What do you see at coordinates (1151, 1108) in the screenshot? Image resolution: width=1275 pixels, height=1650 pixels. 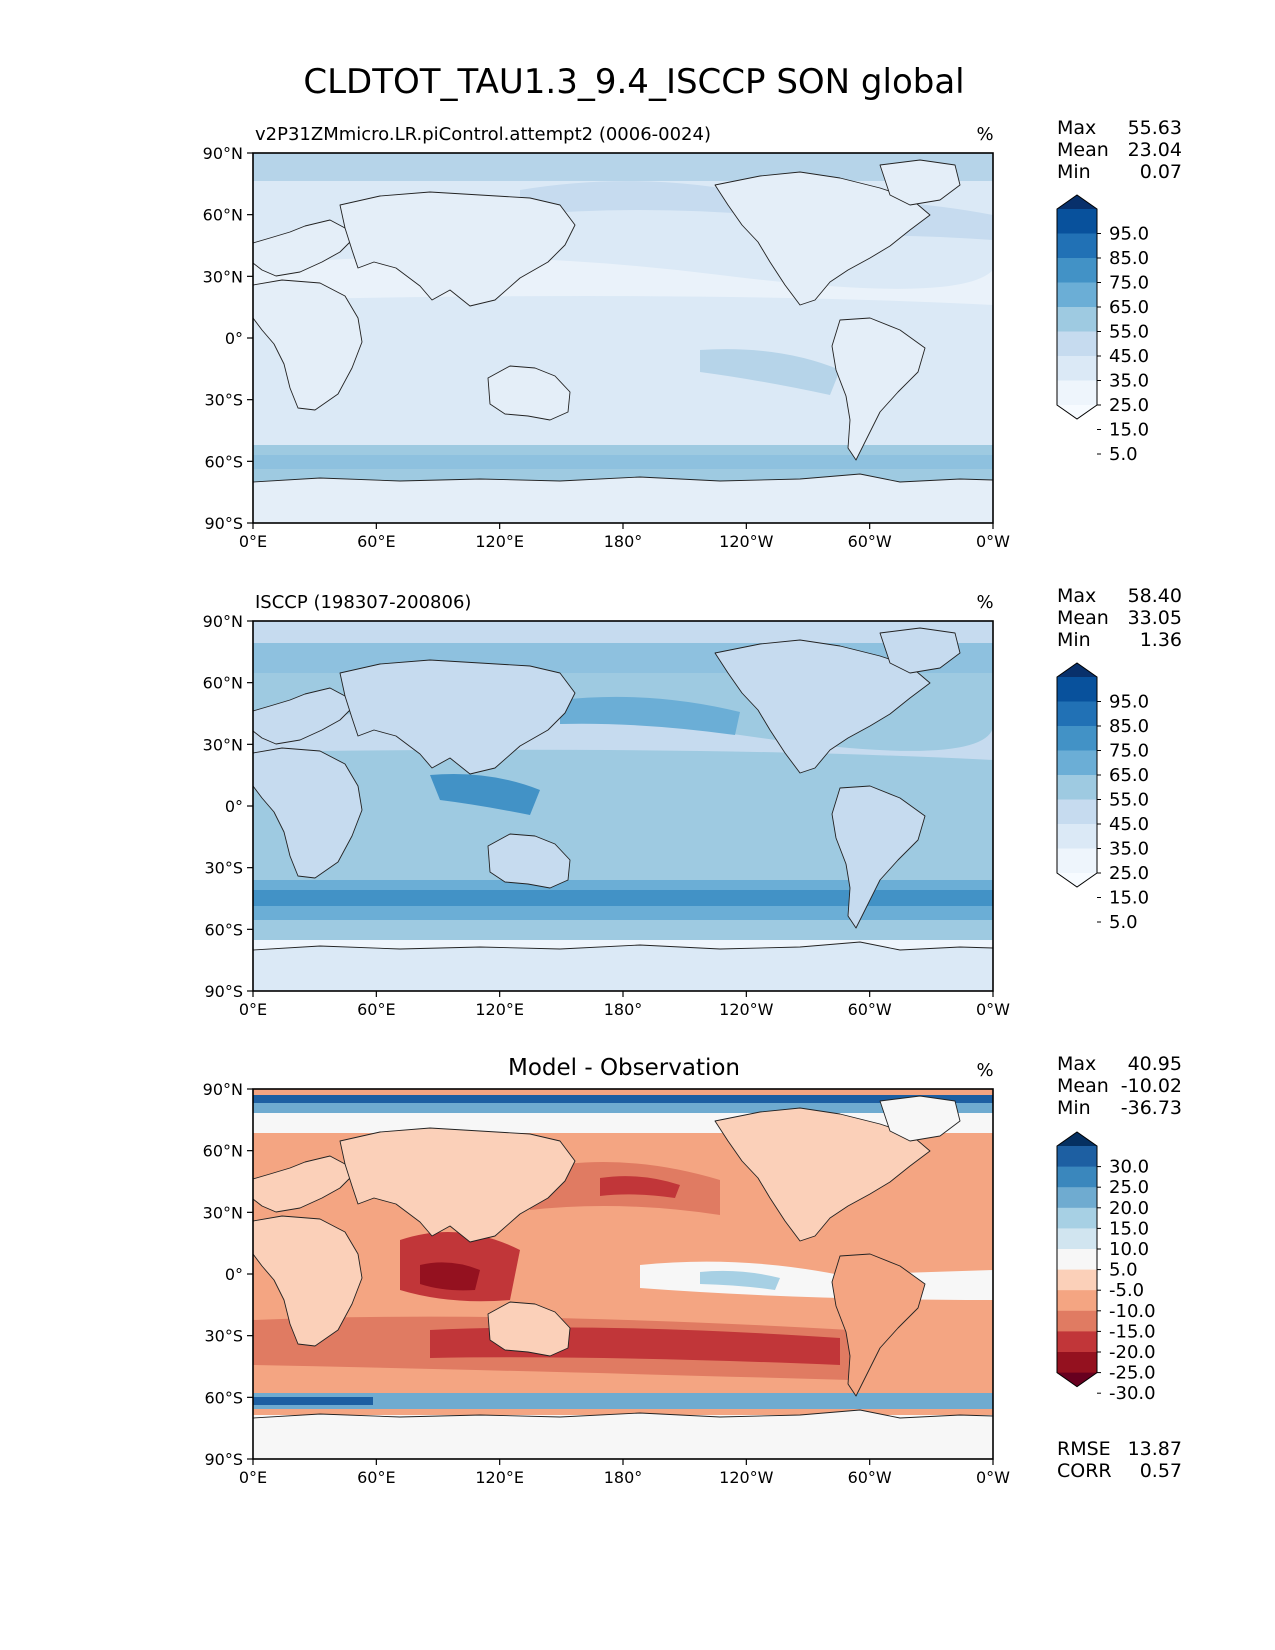 I see `stat-min-value: -36.73` at bounding box center [1151, 1108].